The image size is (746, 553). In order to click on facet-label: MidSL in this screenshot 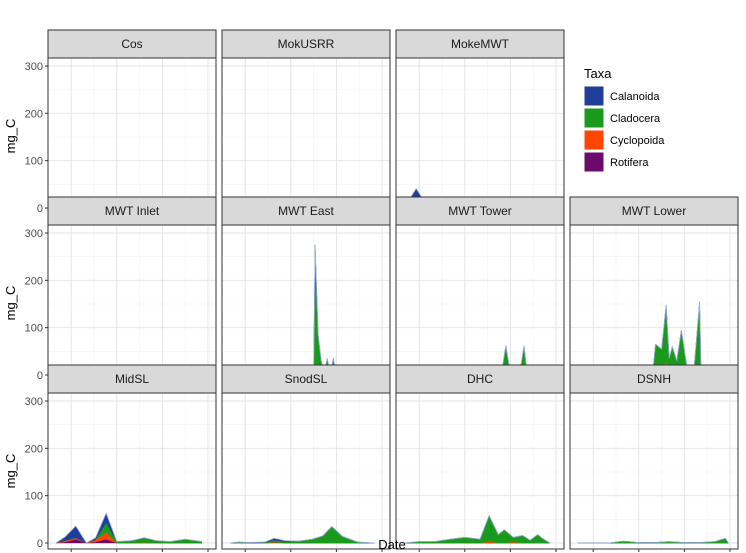, I will do `click(132, 379)`.